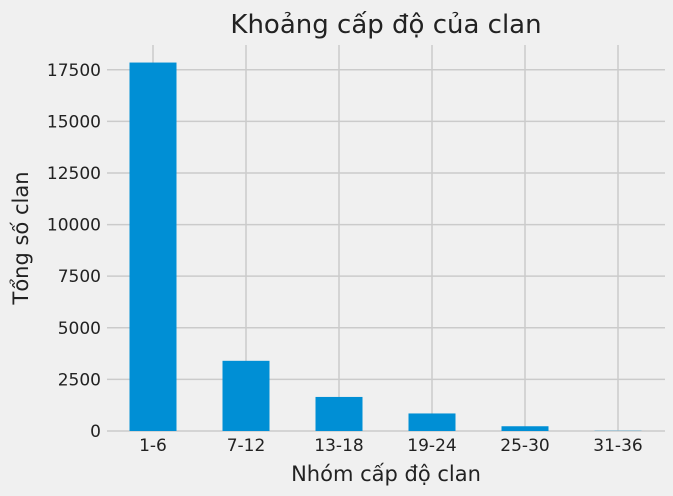 This screenshot has height=496, width=673. I want to click on chart-title: Khoảng cấp độ của clan, so click(385, 25).